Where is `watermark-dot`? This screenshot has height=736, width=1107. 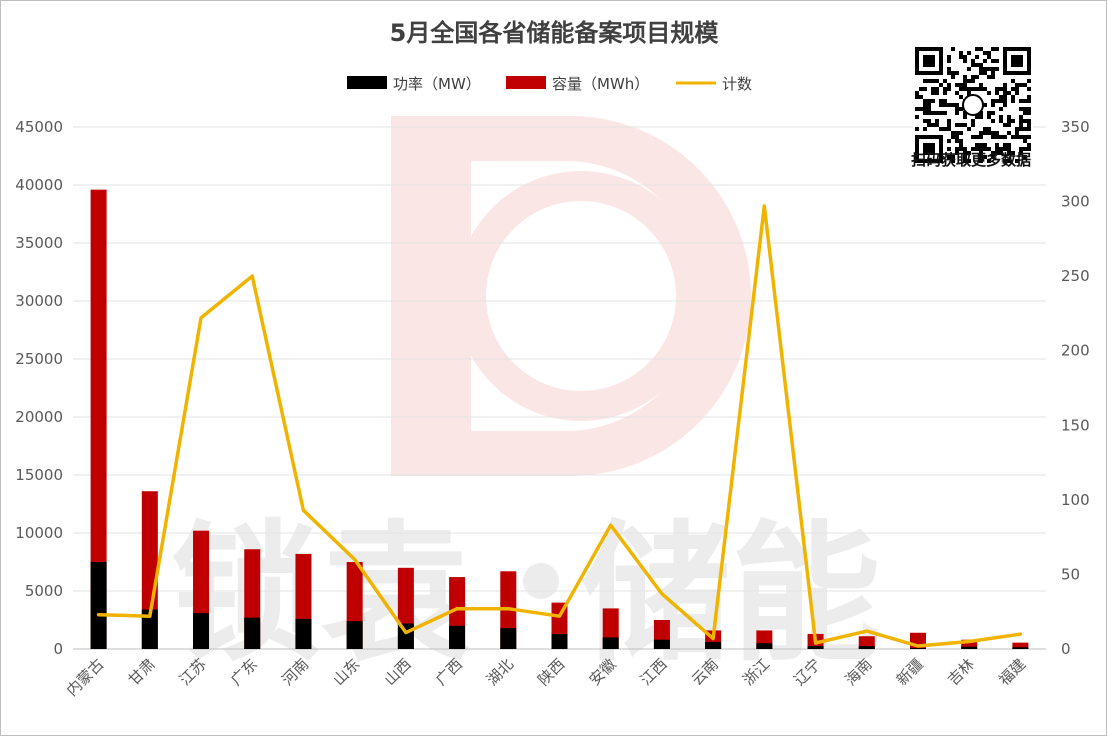 watermark-dot is located at coordinates (541, 581).